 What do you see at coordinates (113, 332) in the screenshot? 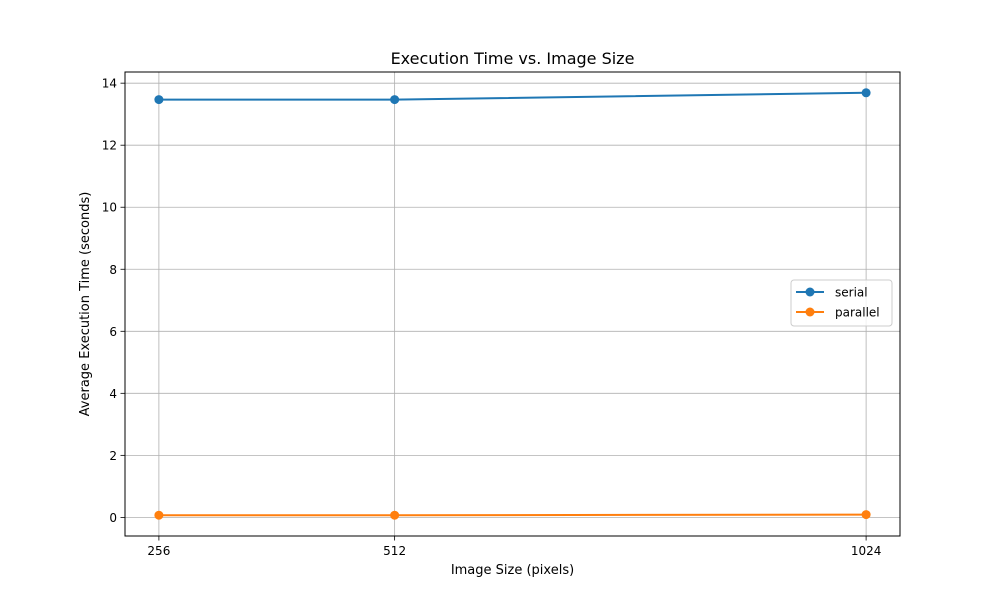
I see `y-tick-label: 6` at bounding box center [113, 332].